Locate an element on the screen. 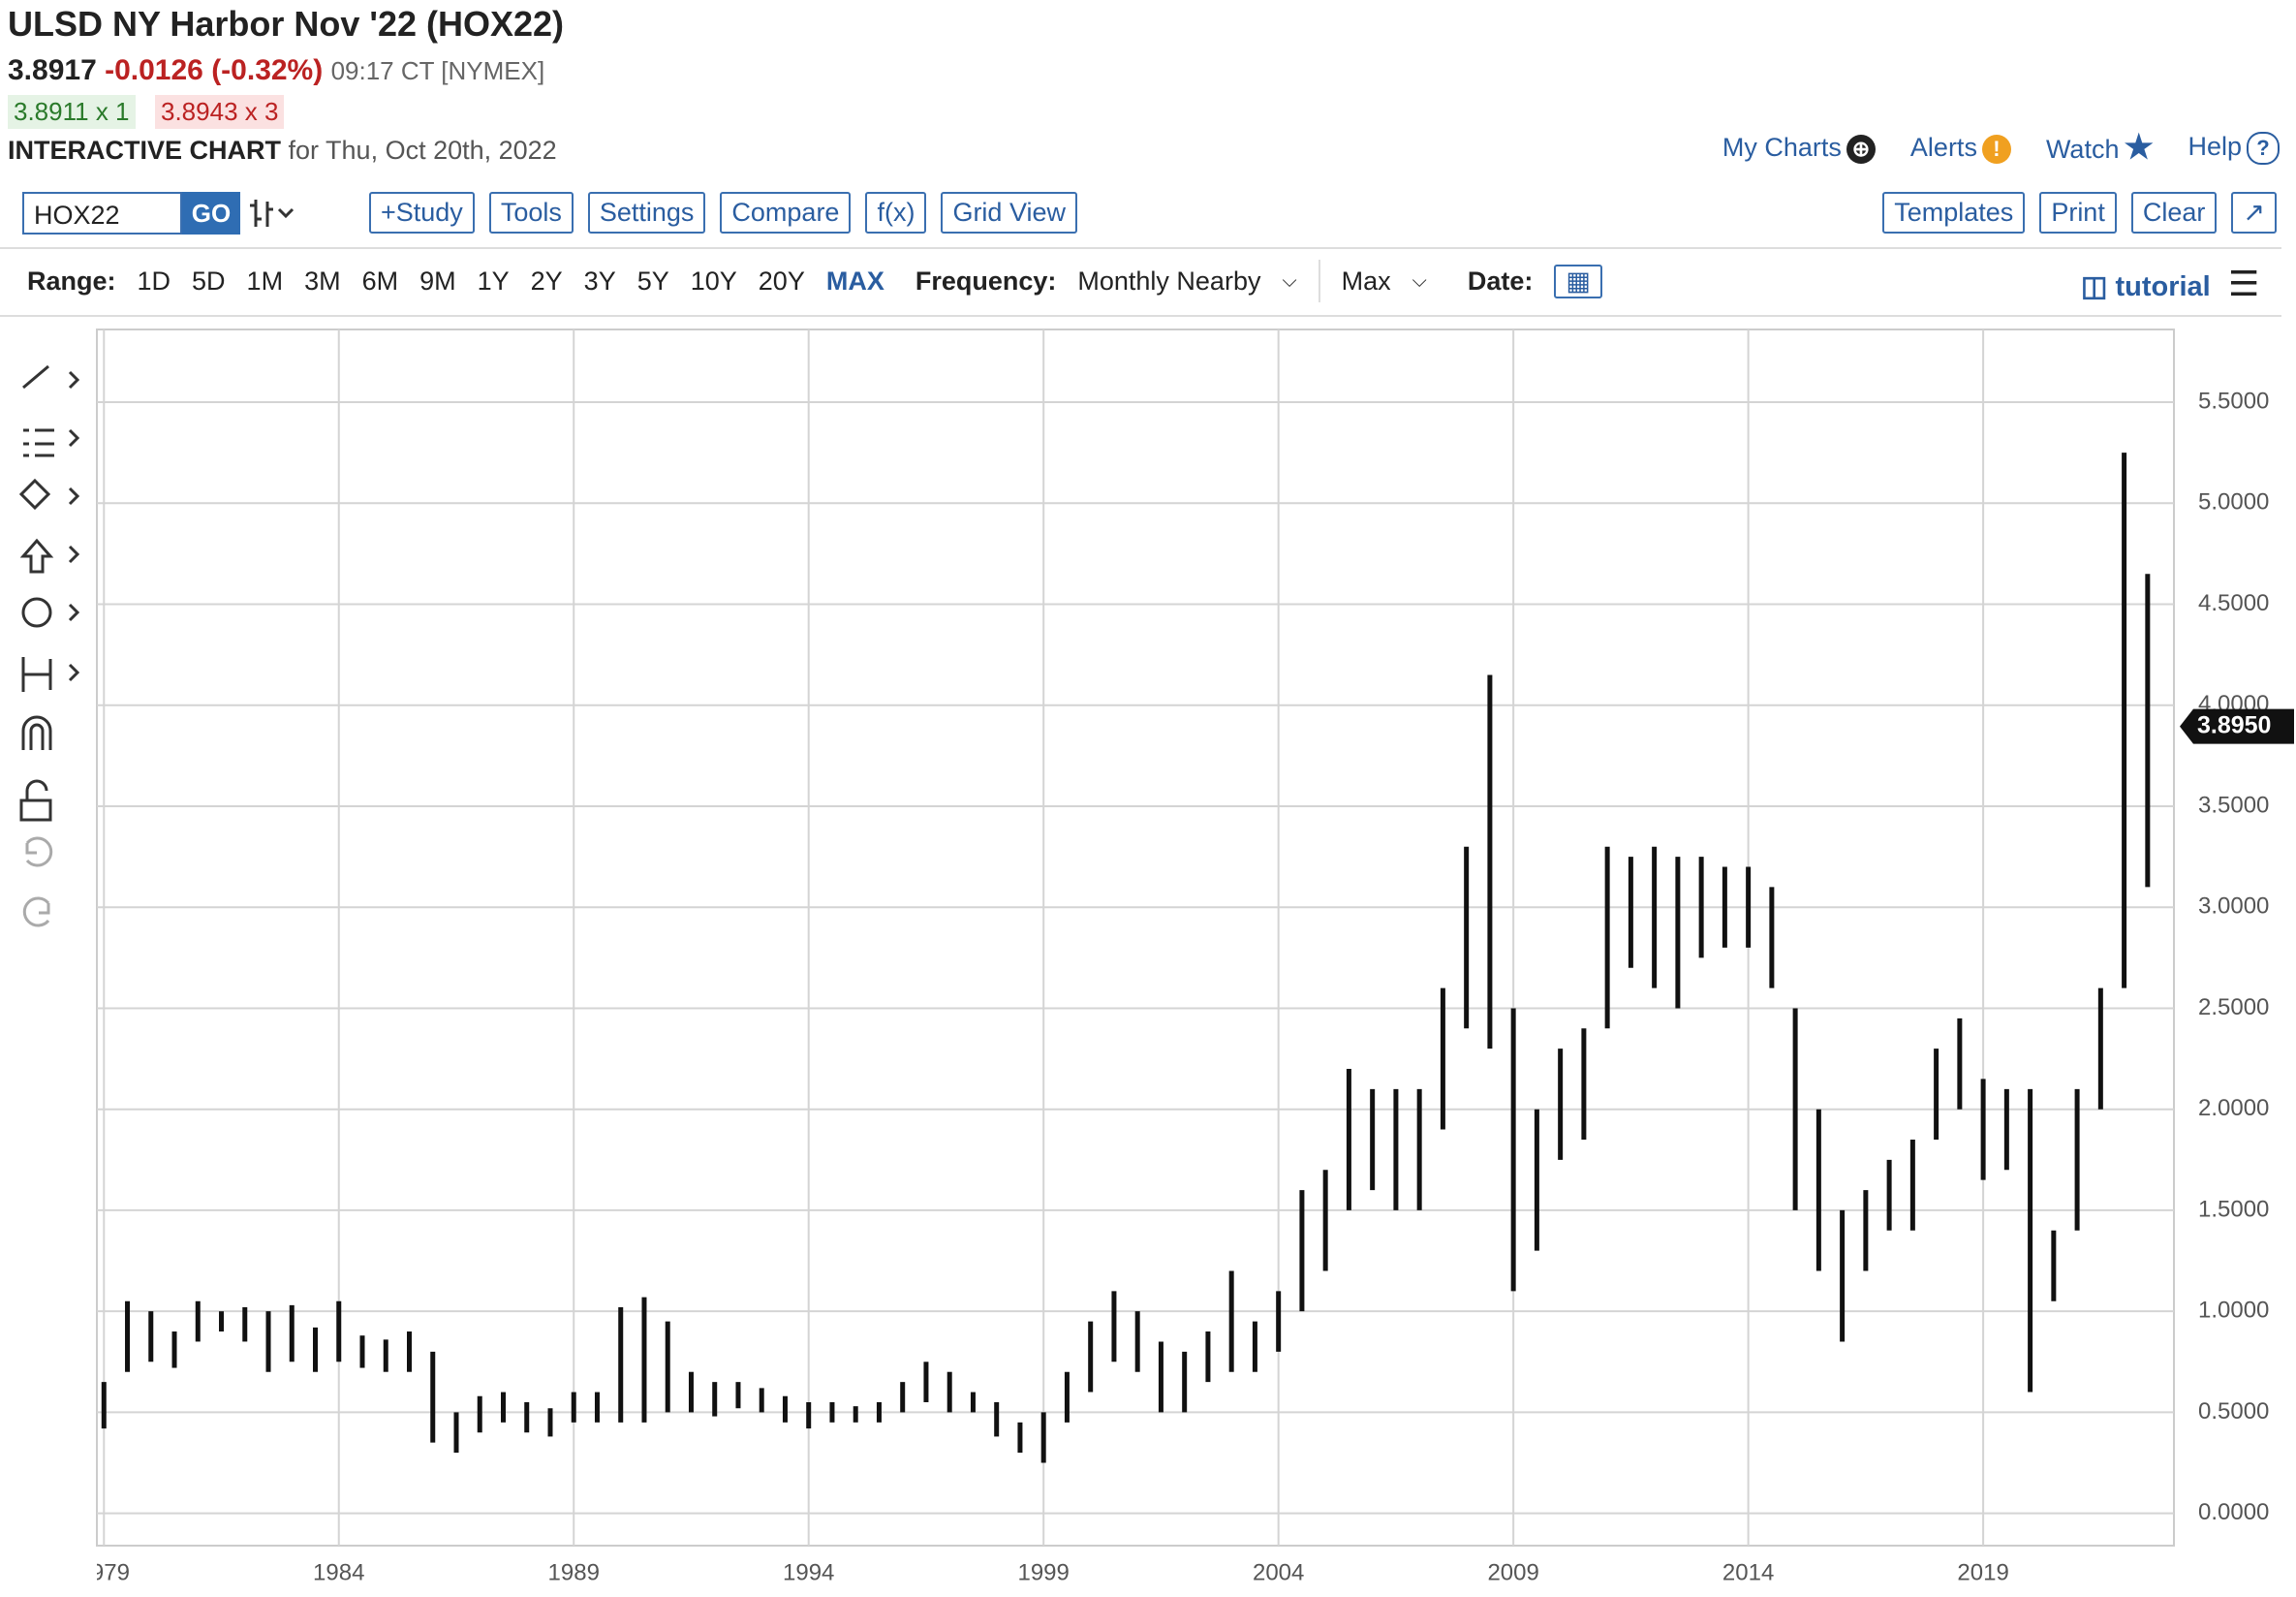 Image resolution: width=2296 pixels, height=1597 pixels. x-tick-label: 1994 is located at coordinates (808, 1572).